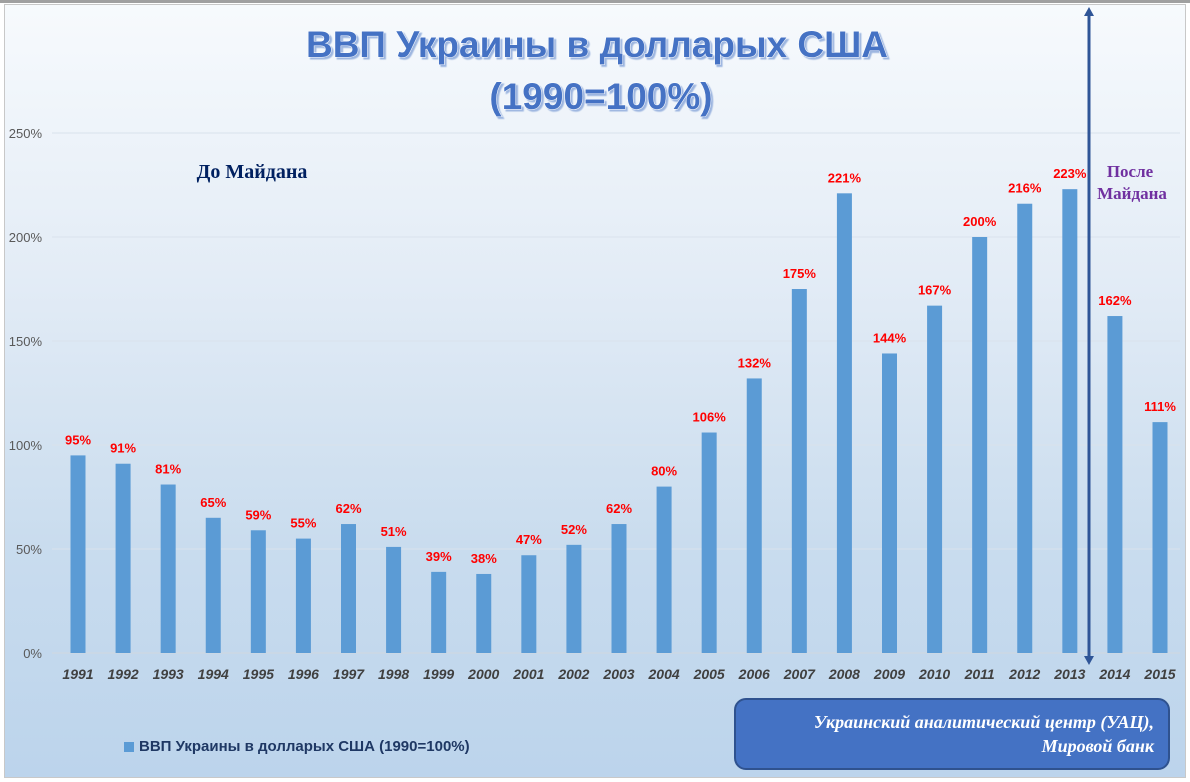 This screenshot has width=1190, height=782. Describe the element at coordinates (619, 508) in the screenshot. I see `data-label-2003: 62%` at that location.